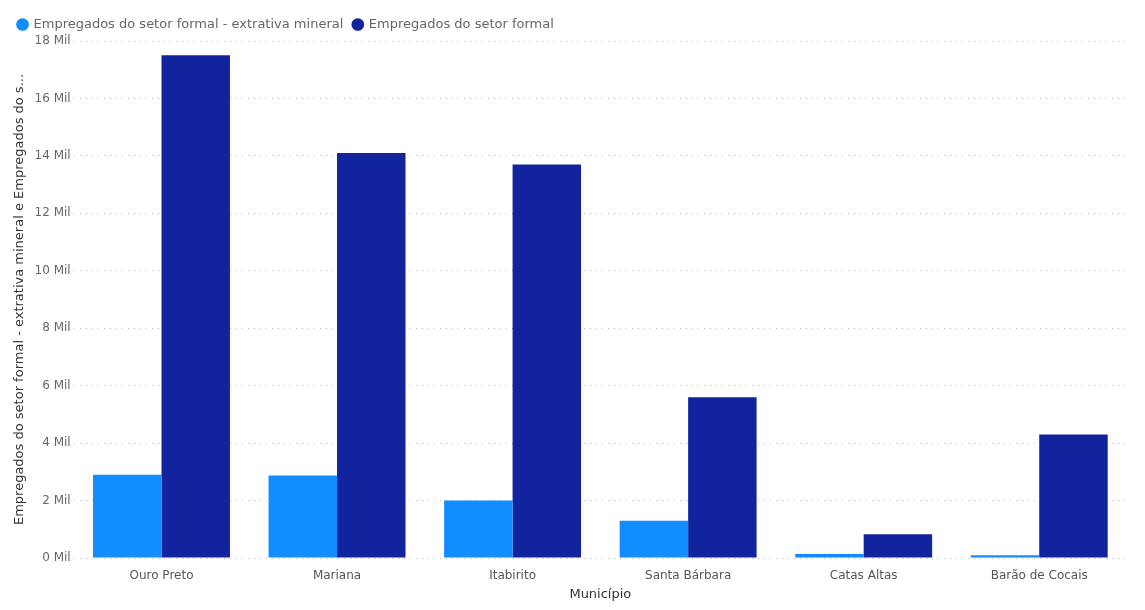 This screenshot has width=1145, height=610. I want to click on x-tick-label: Ouro Preto, so click(161, 575).